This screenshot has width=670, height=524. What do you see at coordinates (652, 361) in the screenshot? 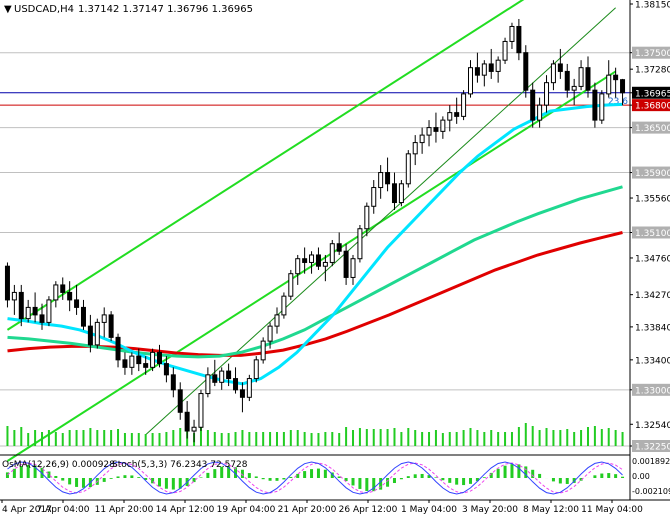
I see `price-axis-label: 1.33400` at bounding box center [652, 361].